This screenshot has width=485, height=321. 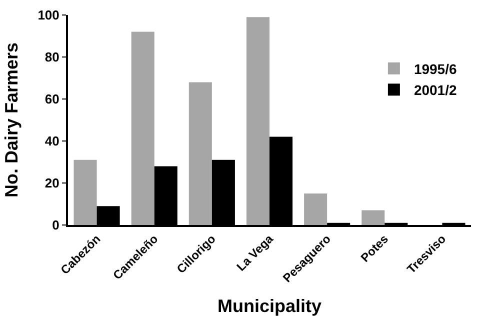 I want to click on y-tick-label: 60, so click(x=52, y=99).